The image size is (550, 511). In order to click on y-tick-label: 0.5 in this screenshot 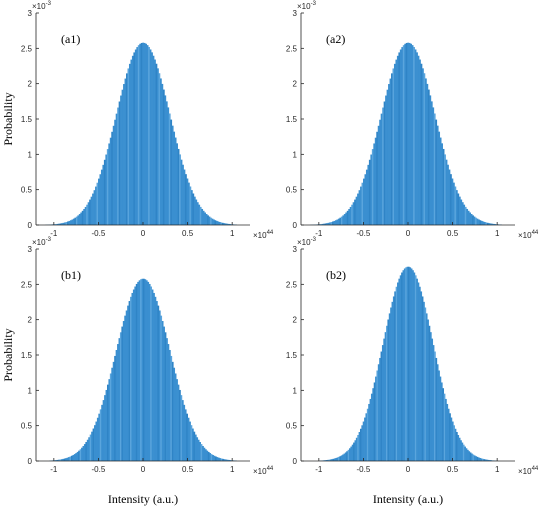, I will do `click(292, 190)`.